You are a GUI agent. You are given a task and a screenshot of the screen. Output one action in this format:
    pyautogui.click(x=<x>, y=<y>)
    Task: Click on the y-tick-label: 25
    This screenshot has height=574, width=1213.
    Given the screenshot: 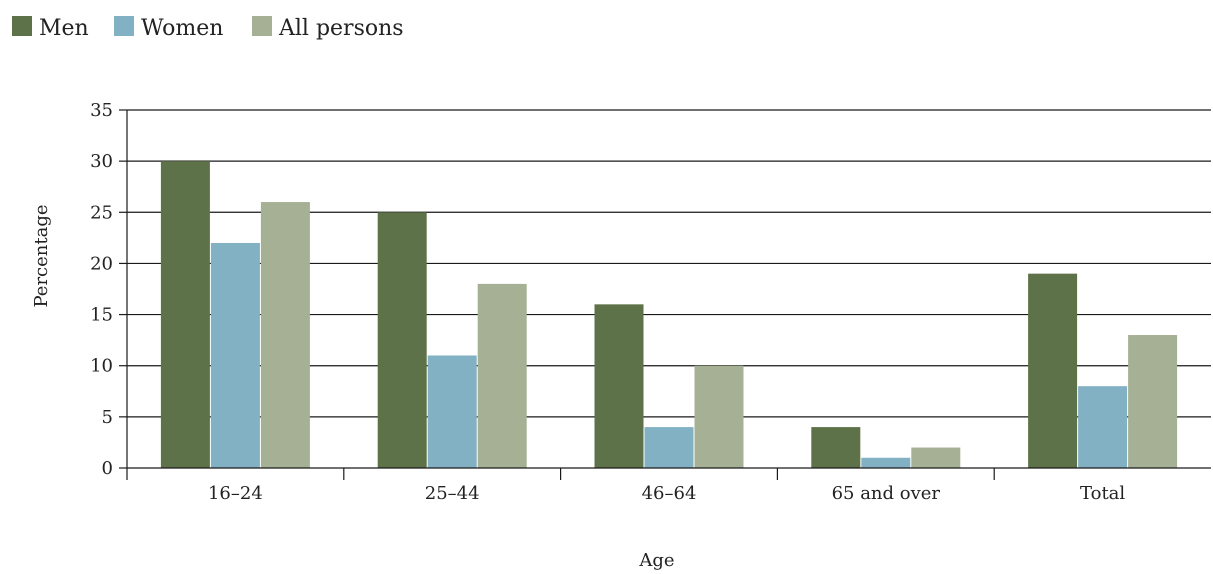 What is the action you would take?
    pyautogui.click(x=101, y=212)
    